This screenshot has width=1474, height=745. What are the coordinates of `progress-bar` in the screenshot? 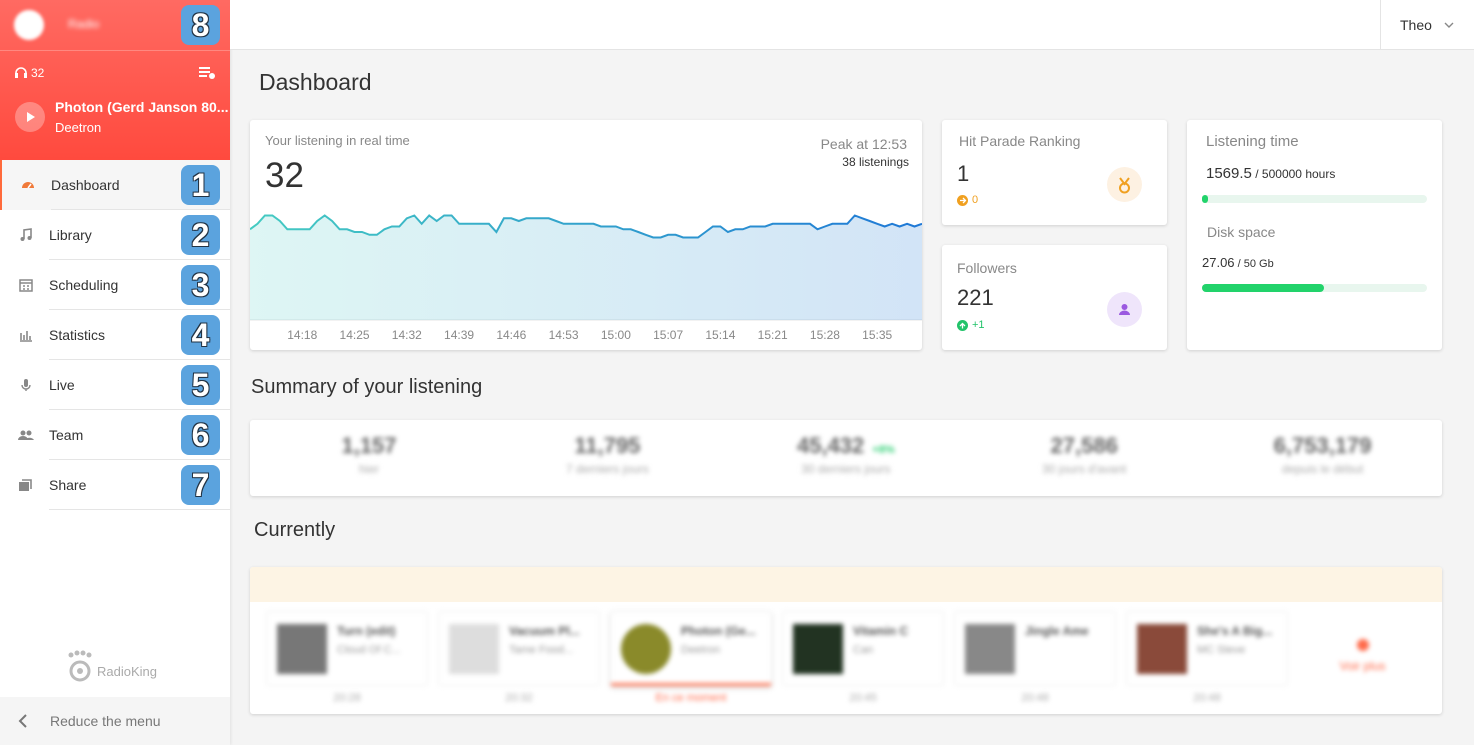 It's located at (1205, 199).